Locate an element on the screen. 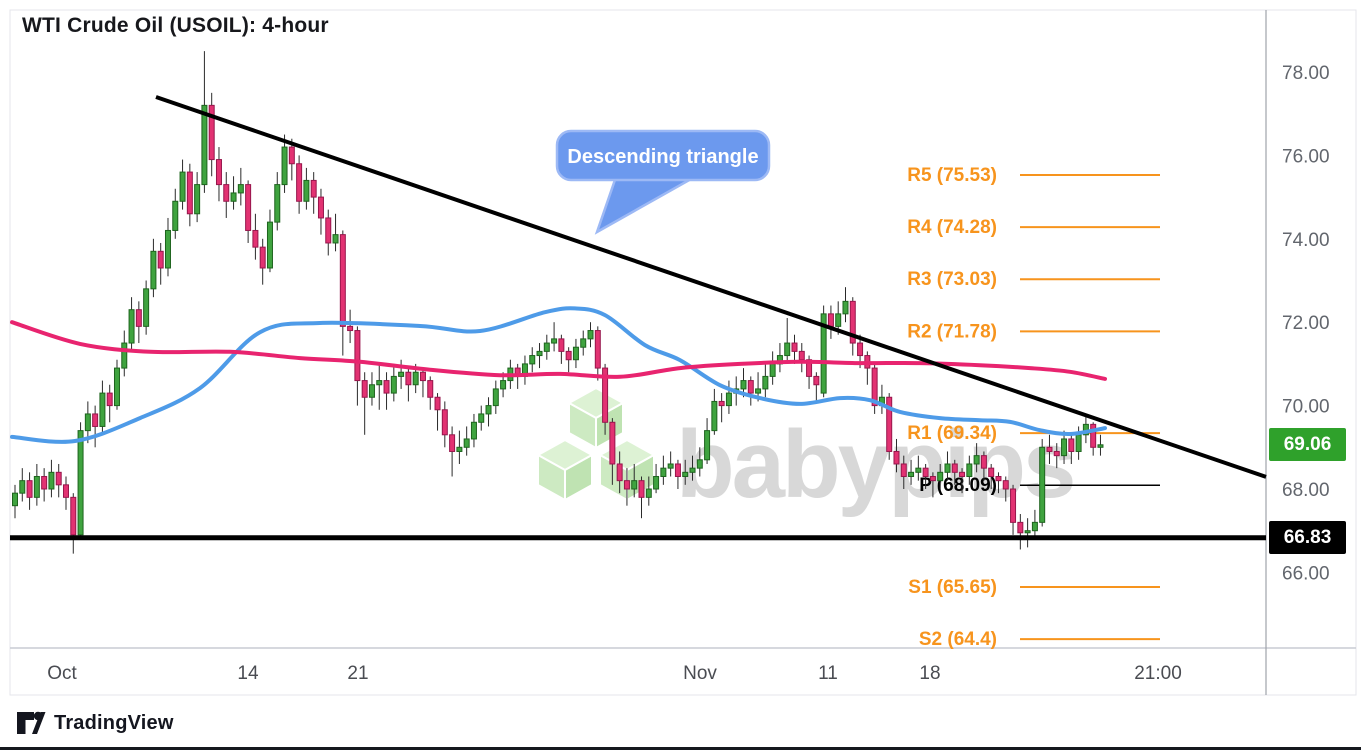  pivot-label: R4 (74.28) is located at coordinates (952, 227).